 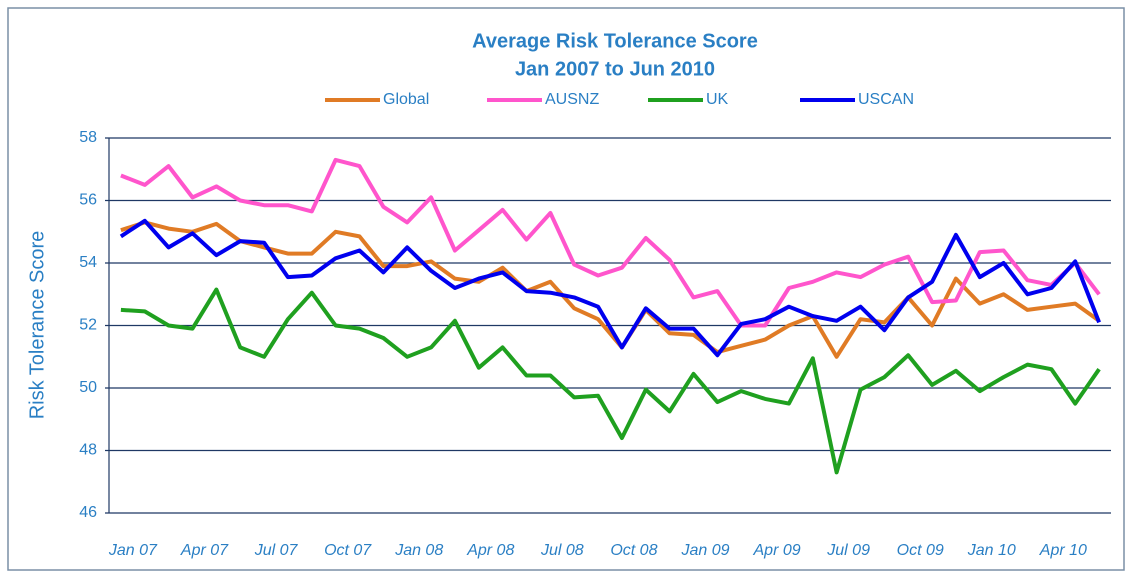 What do you see at coordinates (88, 262) in the screenshot?
I see `y-tick-label: 54` at bounding box center [88, 262].